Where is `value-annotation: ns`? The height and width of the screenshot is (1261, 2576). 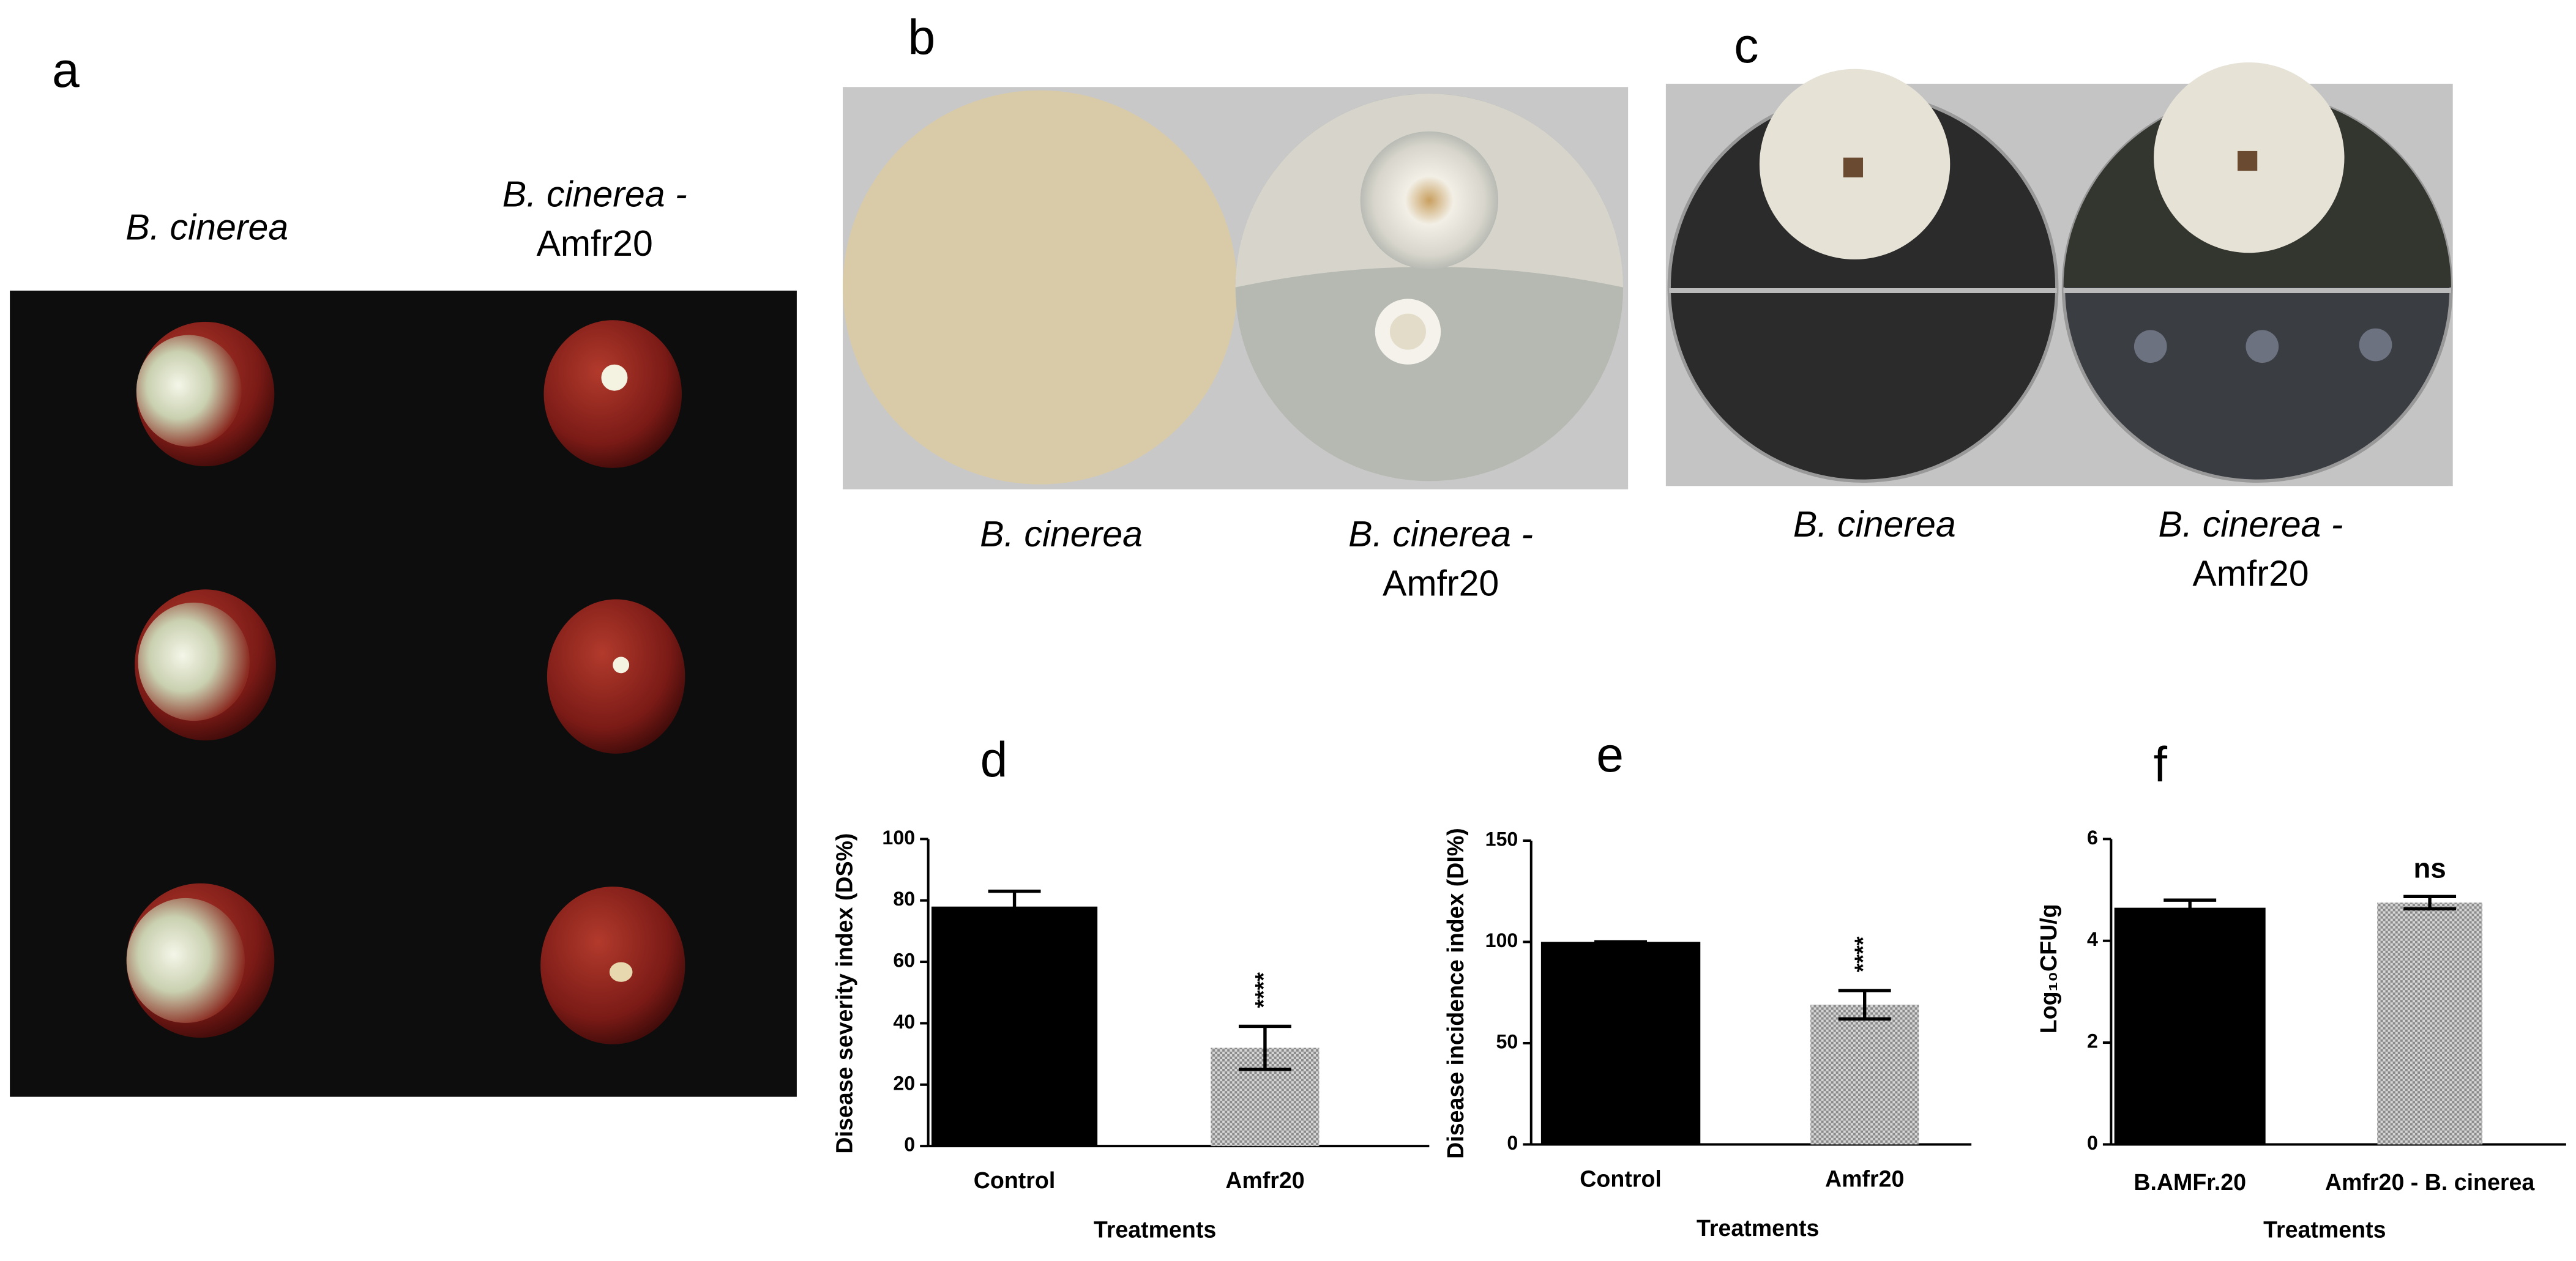 value-annotation: ns is located at coordinates (2429, 867).